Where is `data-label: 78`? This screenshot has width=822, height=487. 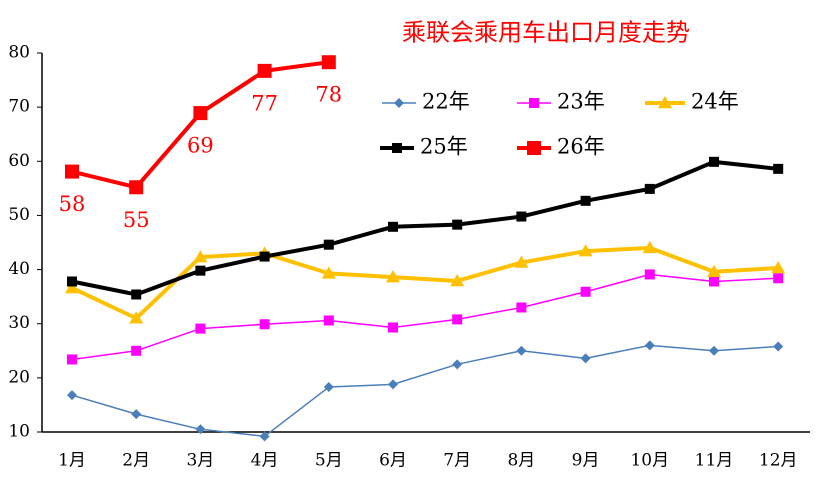 data-label: 78 is located at coordinates (328, 95).